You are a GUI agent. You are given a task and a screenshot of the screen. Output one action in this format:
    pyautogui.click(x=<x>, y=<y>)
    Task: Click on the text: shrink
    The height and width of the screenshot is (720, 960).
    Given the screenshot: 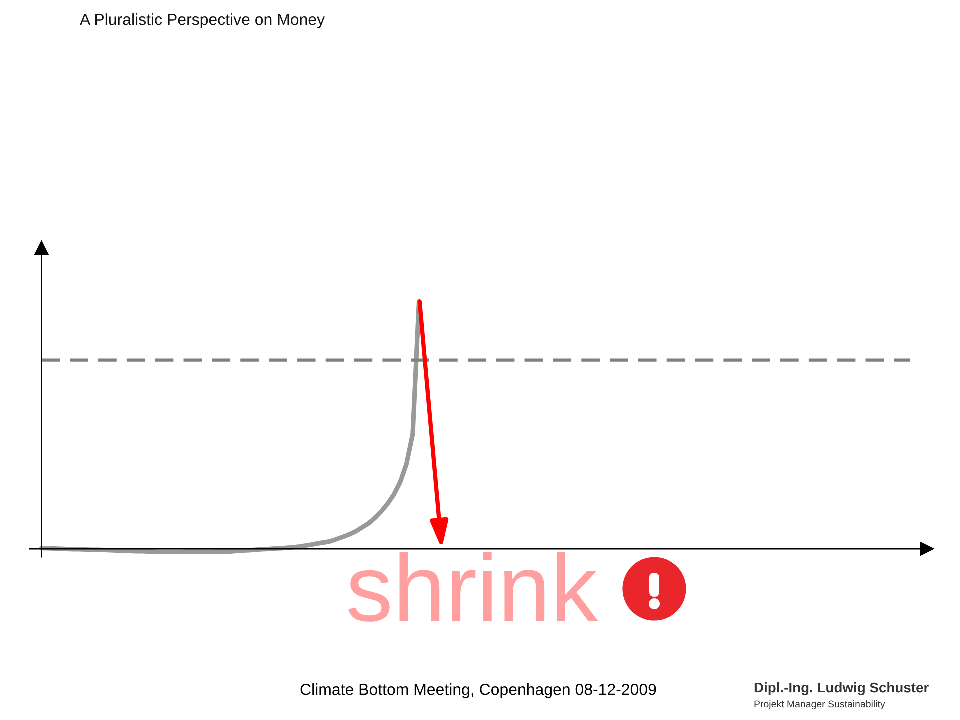 What is the action you would take?
    pyautogui.click(x=473, y=587)
    